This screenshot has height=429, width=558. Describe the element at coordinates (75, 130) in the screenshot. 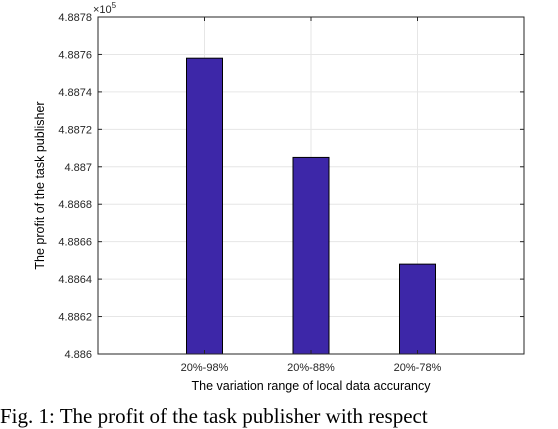

I see `y-tick-label: 4.8872` at that location.